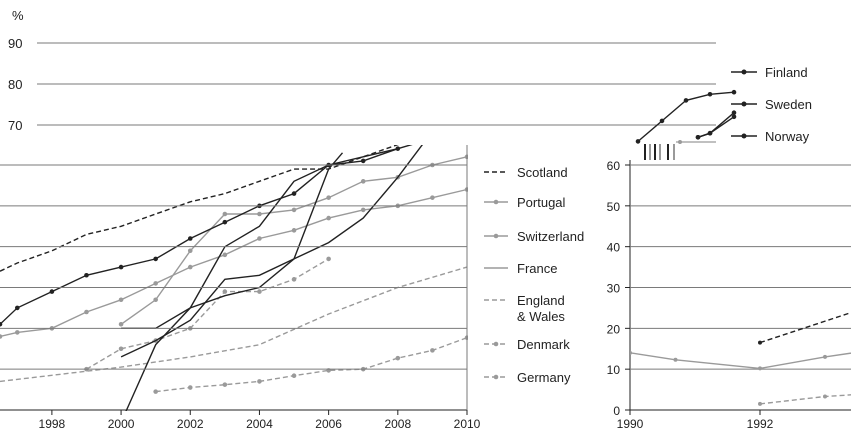 This screenshot has height=443, width=851. What do you see at coordinates (328, 424) in the screenshot?
I see `left-x-tick-label: 2006` at bounding box center [328, 424].